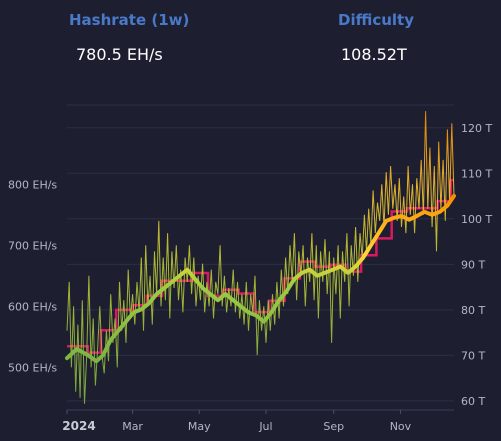  Describe the element at coordinates (132, 426) in the screenshot. I see `x-tick-label: Mar` at that location.